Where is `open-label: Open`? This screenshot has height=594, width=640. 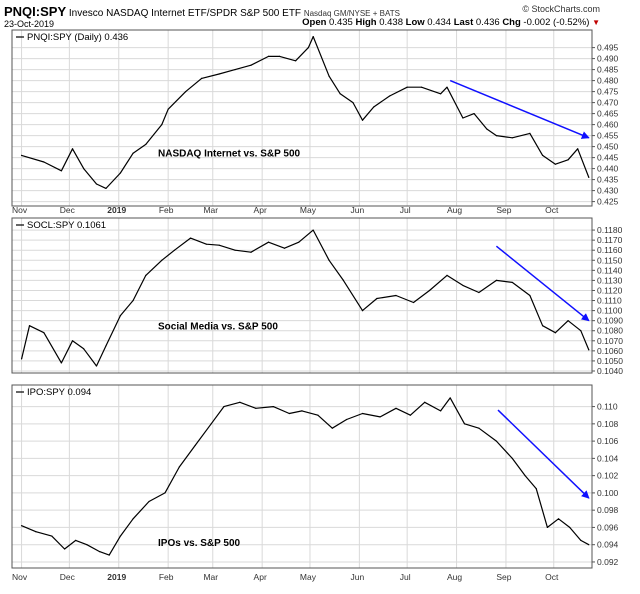 open-label: Open is located at coordinates (314, 22).